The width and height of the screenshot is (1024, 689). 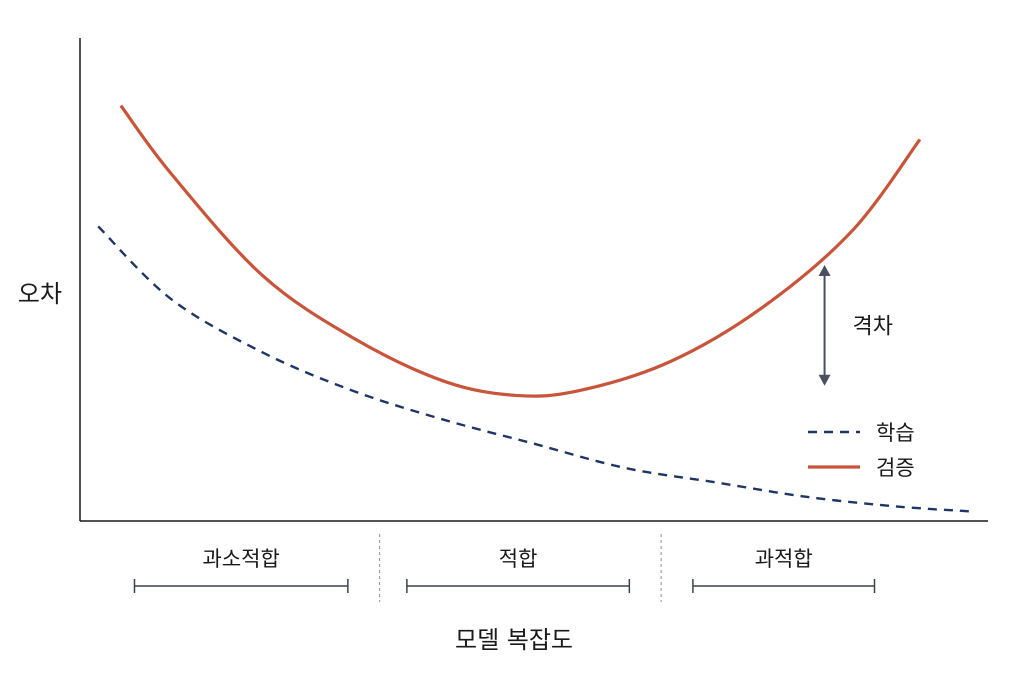 What do you see at coordinates (824, 271) in the screenshot?
I see `gap-arrow-head-up` at bounding box center [824, 271].